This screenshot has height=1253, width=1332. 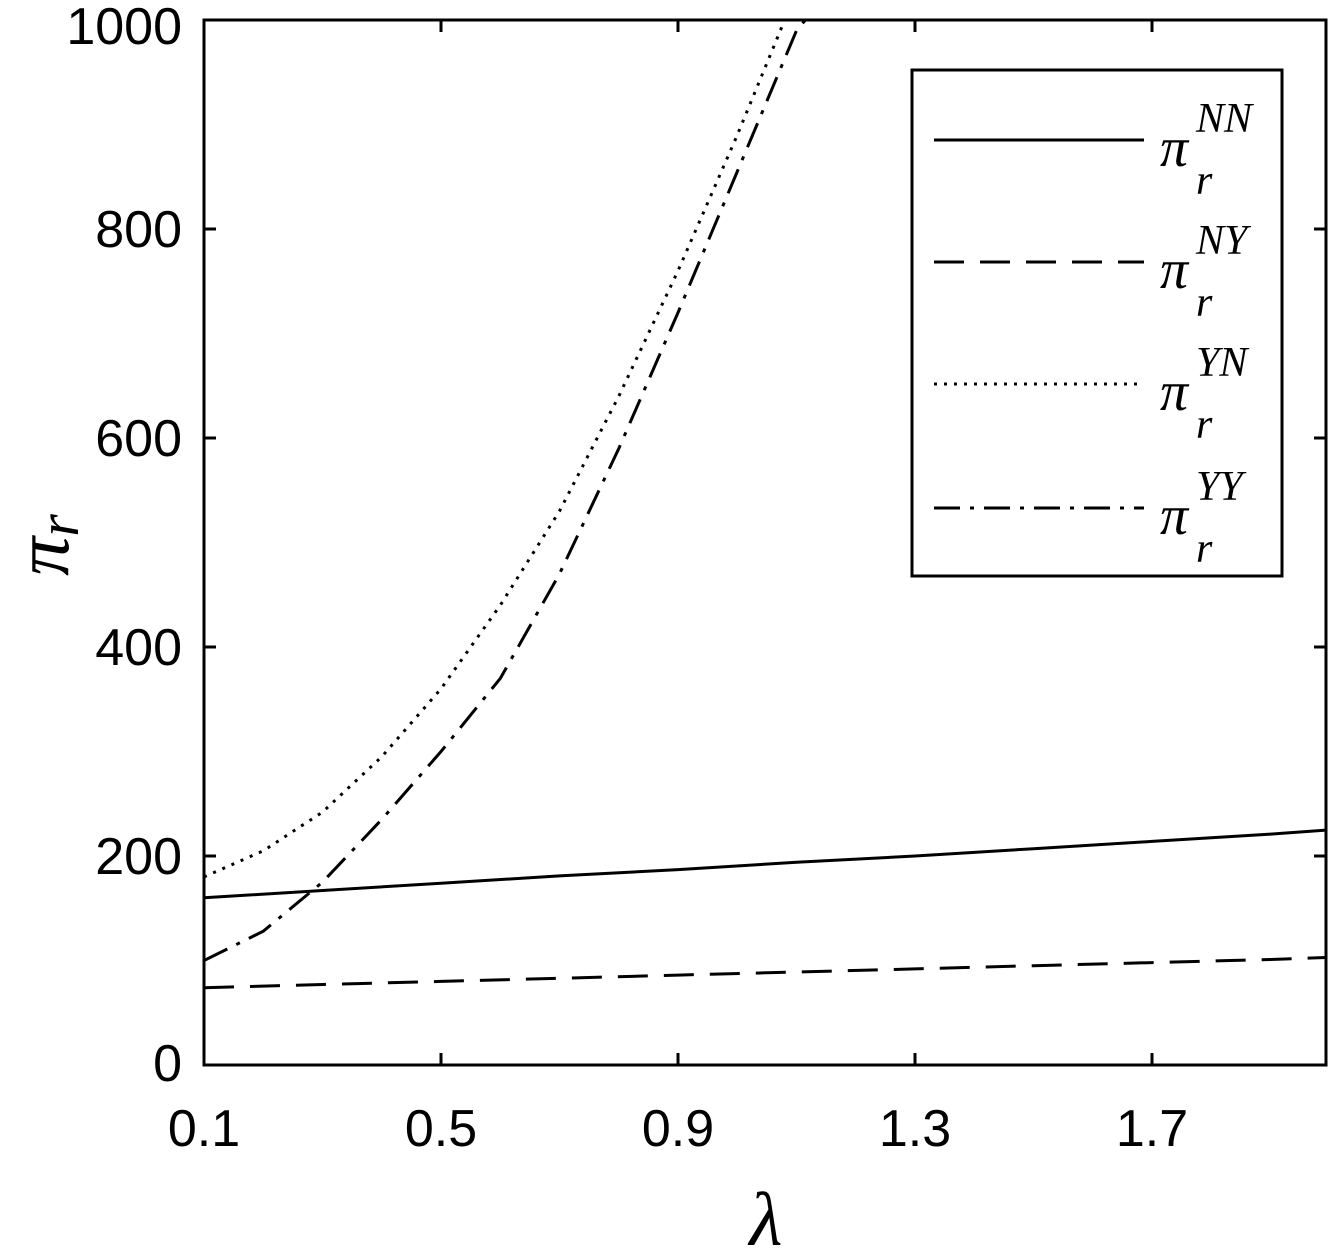 What do you see at coordinates (1091, 394) in the screenshot?
I see `legend-item-yn: π YN r` at bounding box center [1091, 394].